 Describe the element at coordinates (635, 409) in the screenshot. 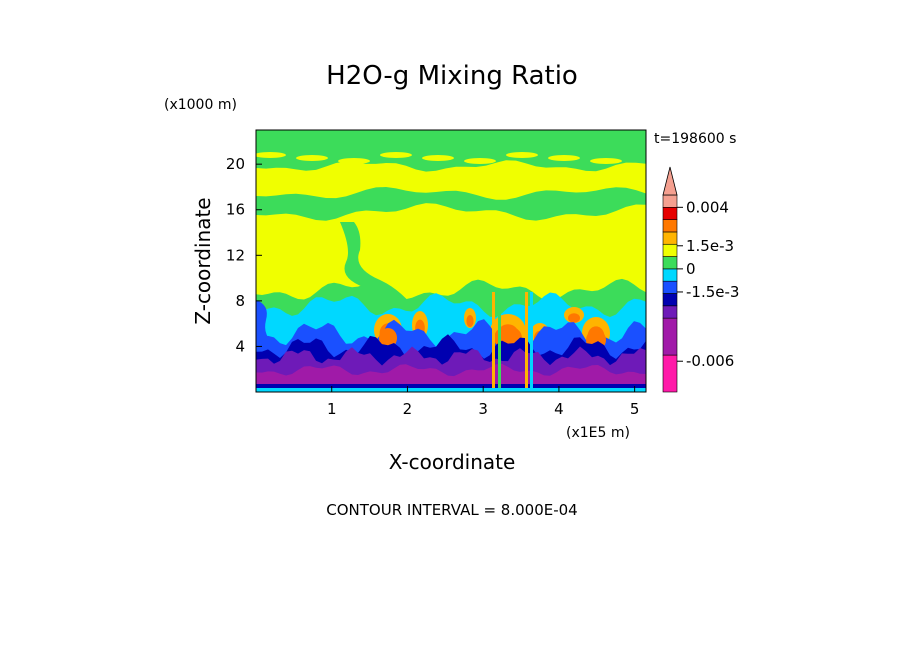

I see `x-tick-label: 5` at that location.